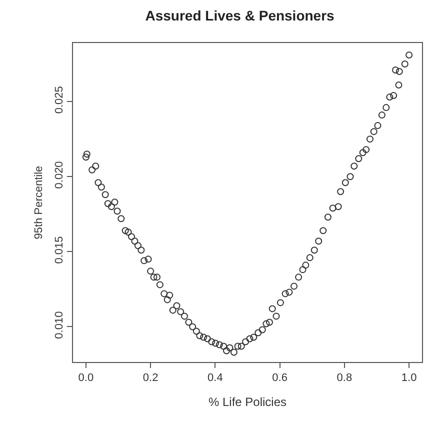 This screenshot has height=431, width=436. I want to click on y-axis-title: 95th Percentile, so click(39, 203).